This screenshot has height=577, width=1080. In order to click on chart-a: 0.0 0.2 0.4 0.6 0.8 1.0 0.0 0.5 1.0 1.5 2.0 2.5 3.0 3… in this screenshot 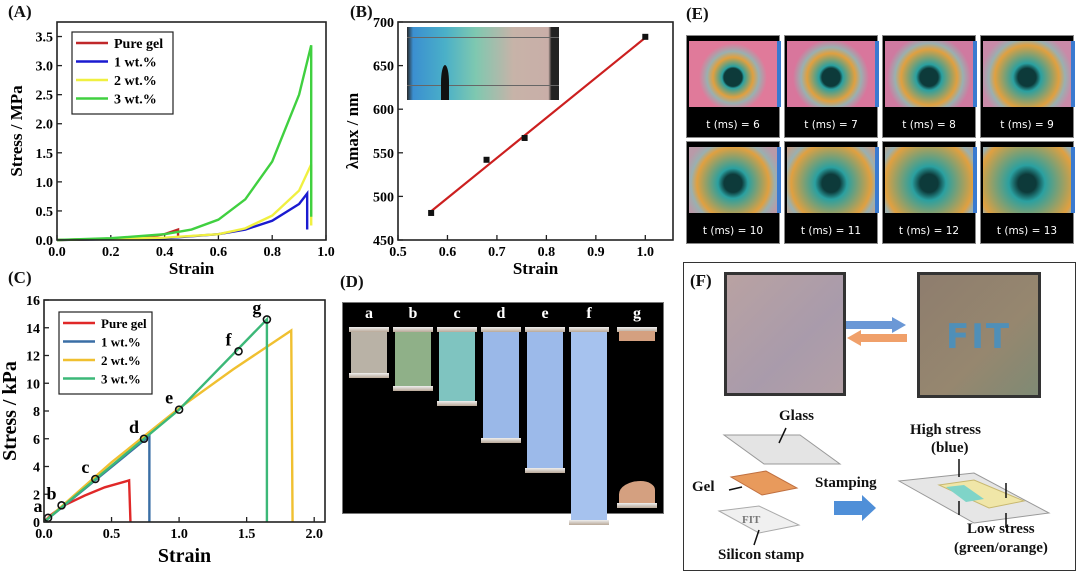, I will do `click(171, 149)`.